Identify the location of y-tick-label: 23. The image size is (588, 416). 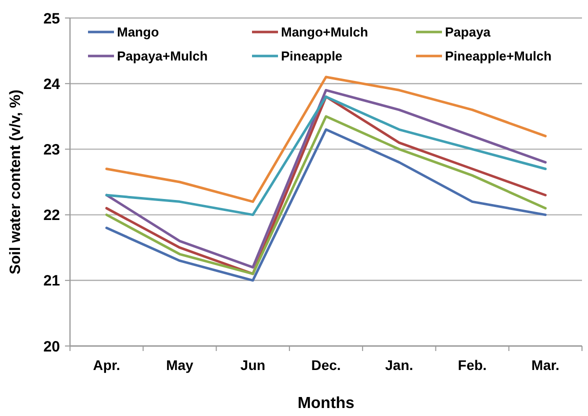
(51, 149).